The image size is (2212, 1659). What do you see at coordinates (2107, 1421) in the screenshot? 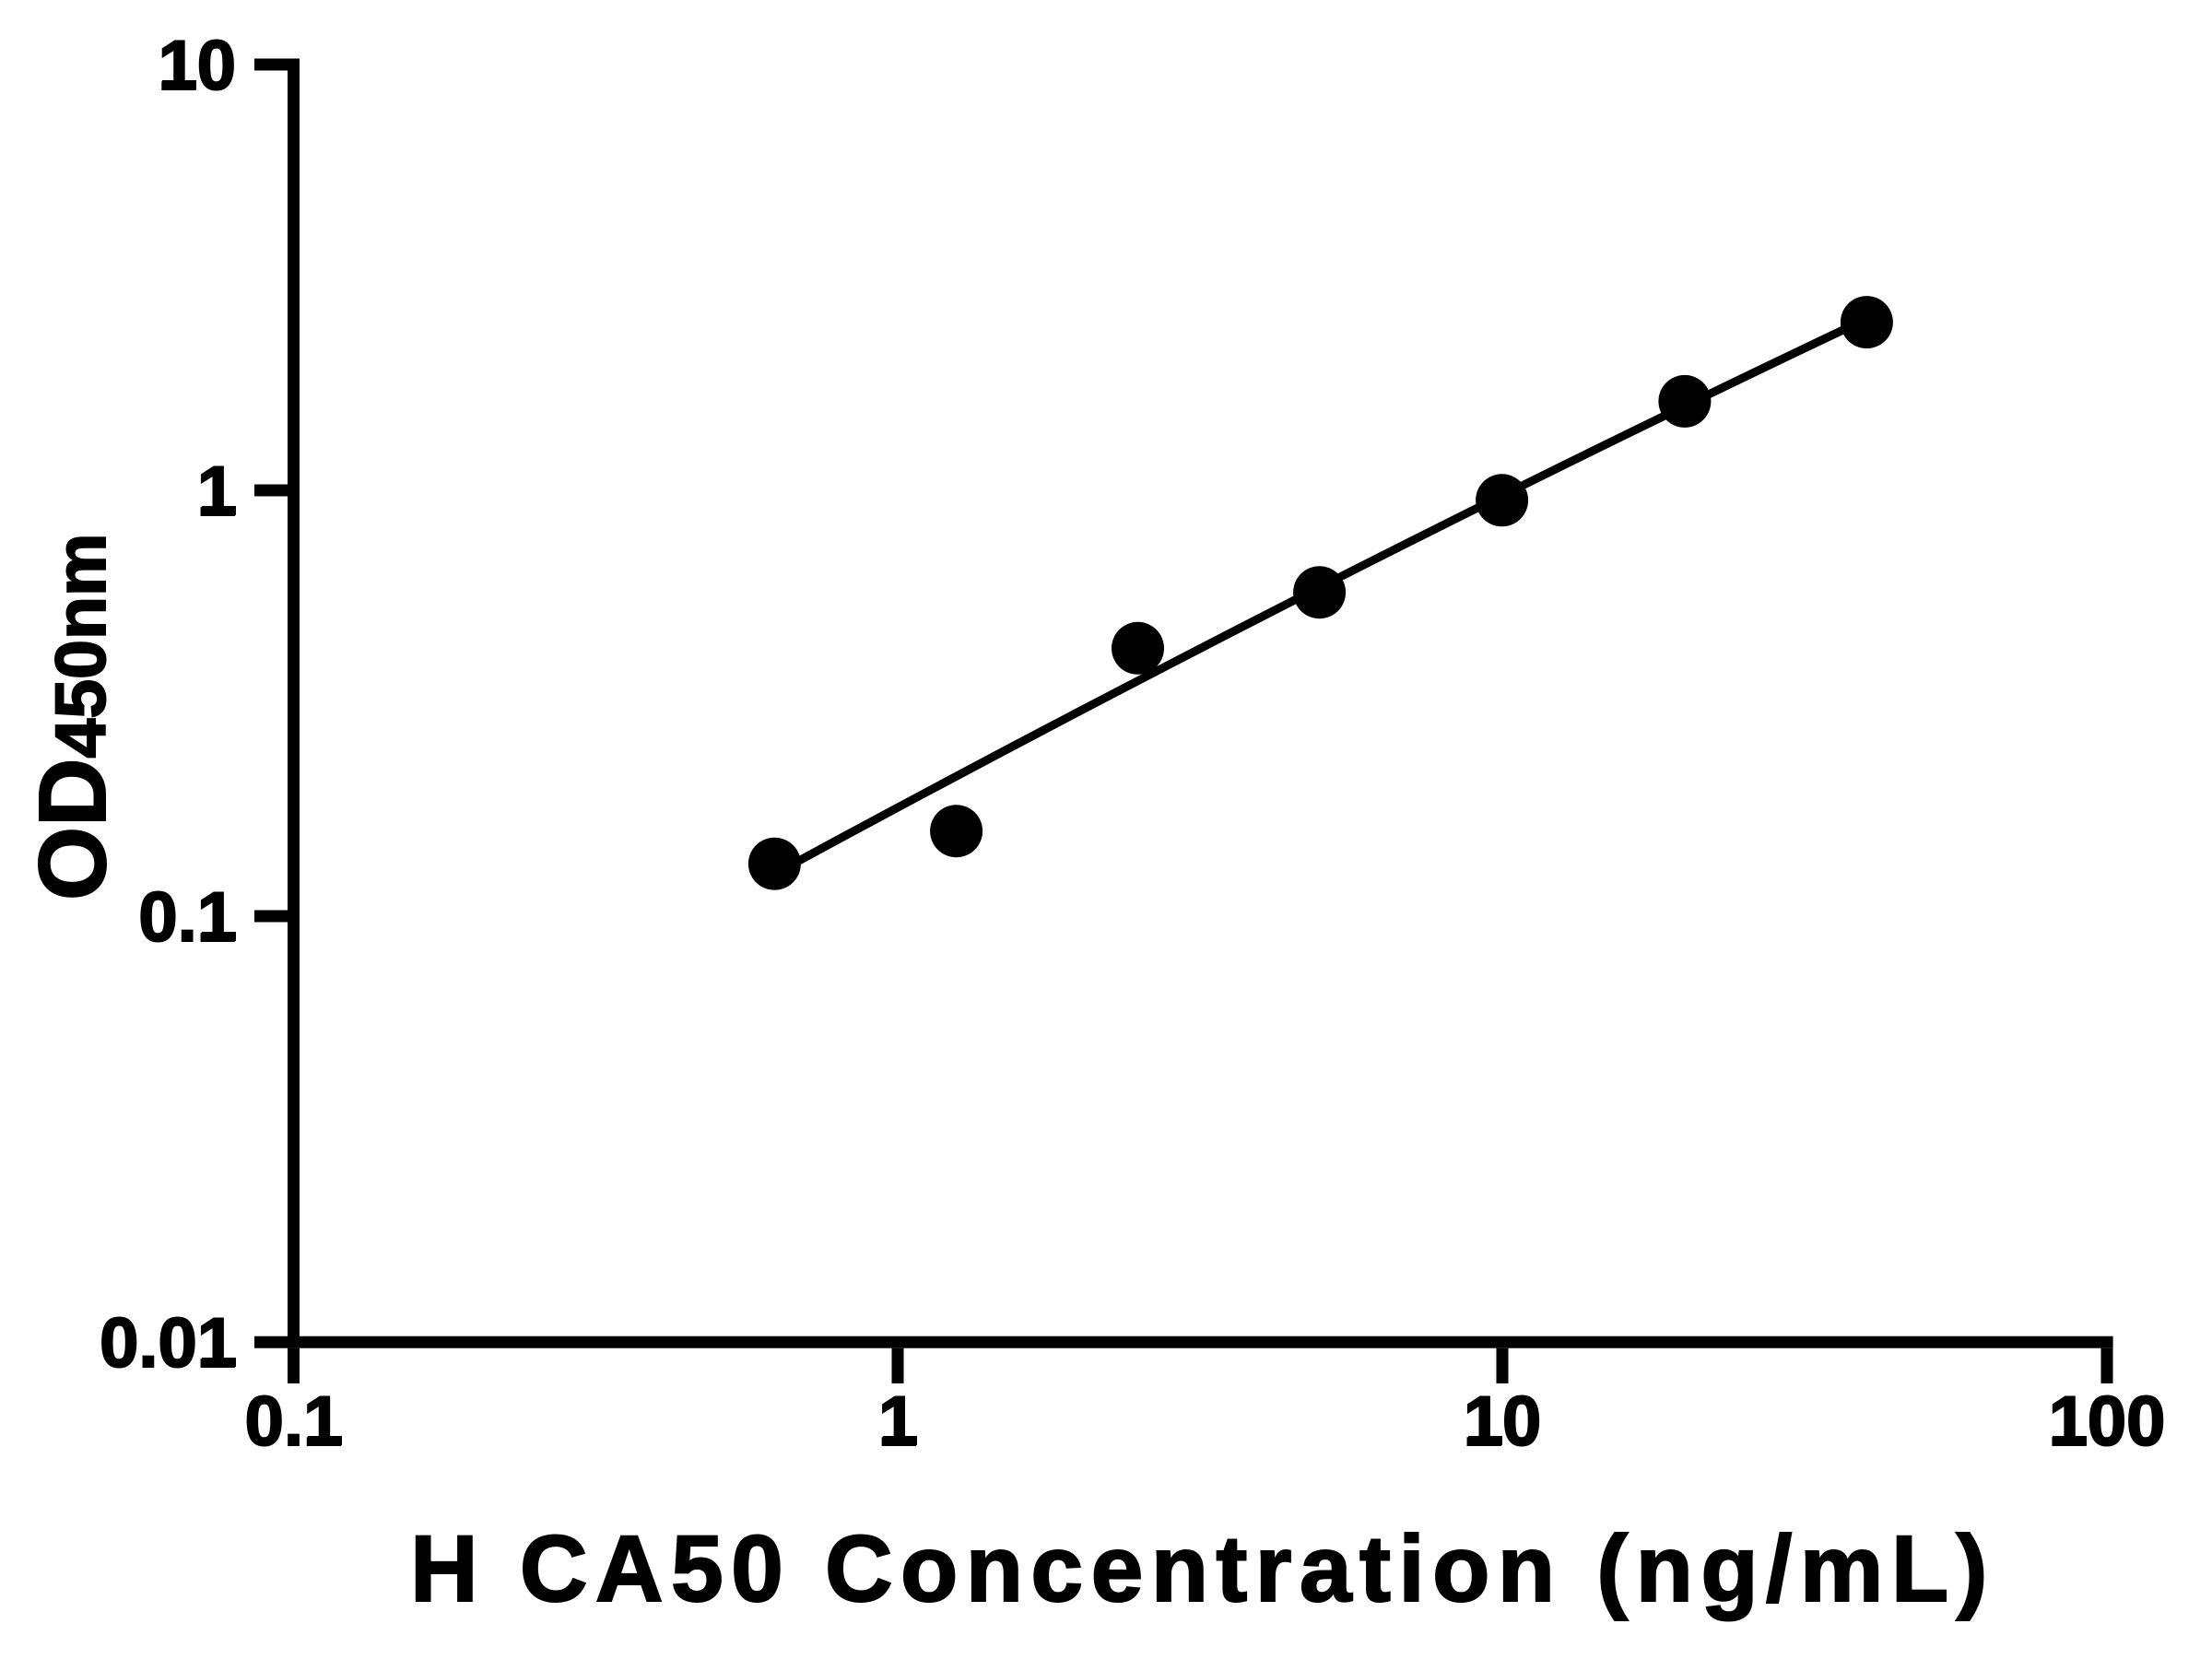
I see `svg-text: 100` at bounding box center [2107, 1421].